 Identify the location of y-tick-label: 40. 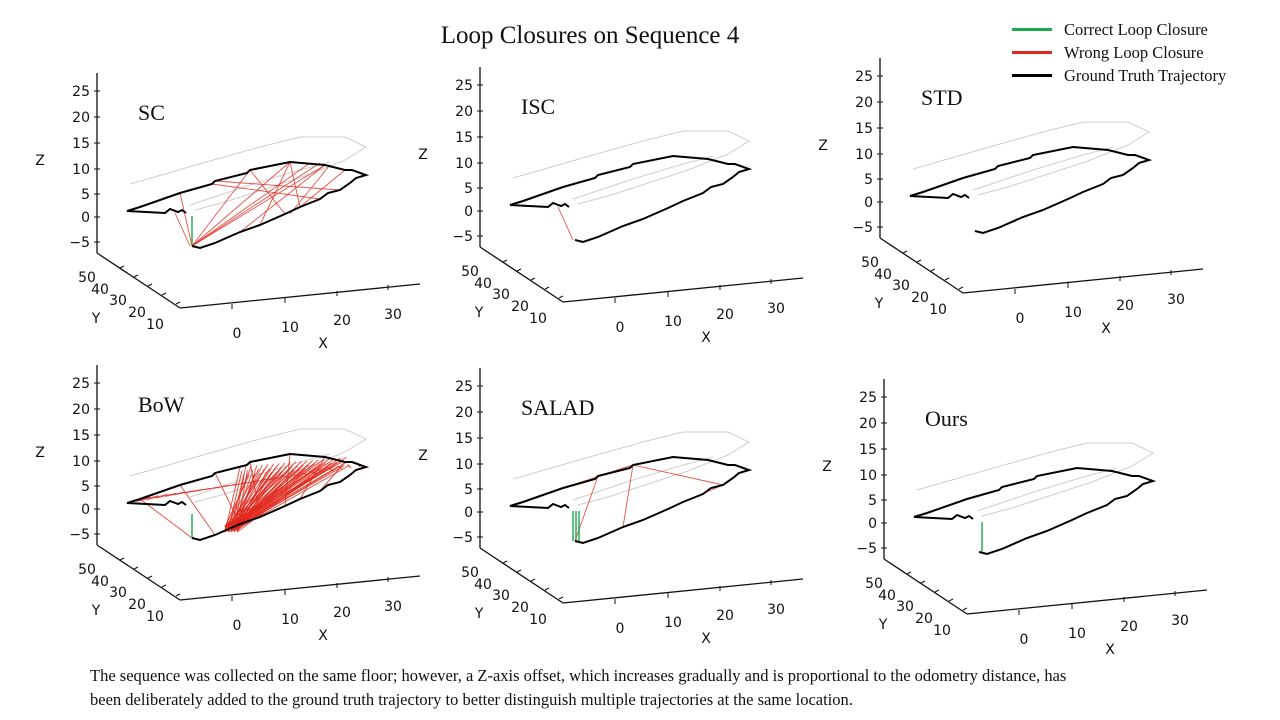
(883, 275).